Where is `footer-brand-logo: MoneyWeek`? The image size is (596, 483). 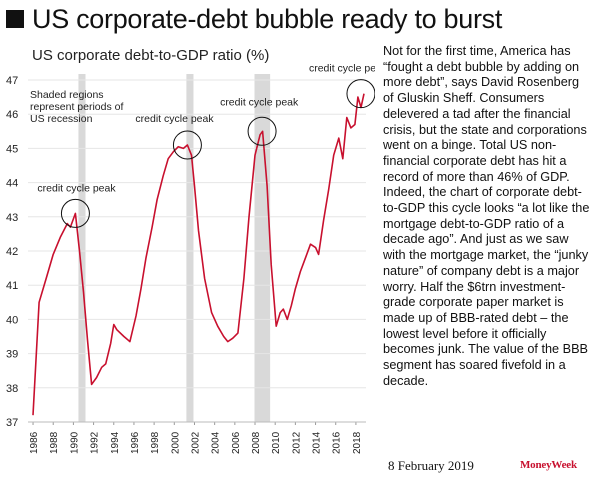 footer-brand-logo: MoneyWeek is located at coordinates (548, 465).